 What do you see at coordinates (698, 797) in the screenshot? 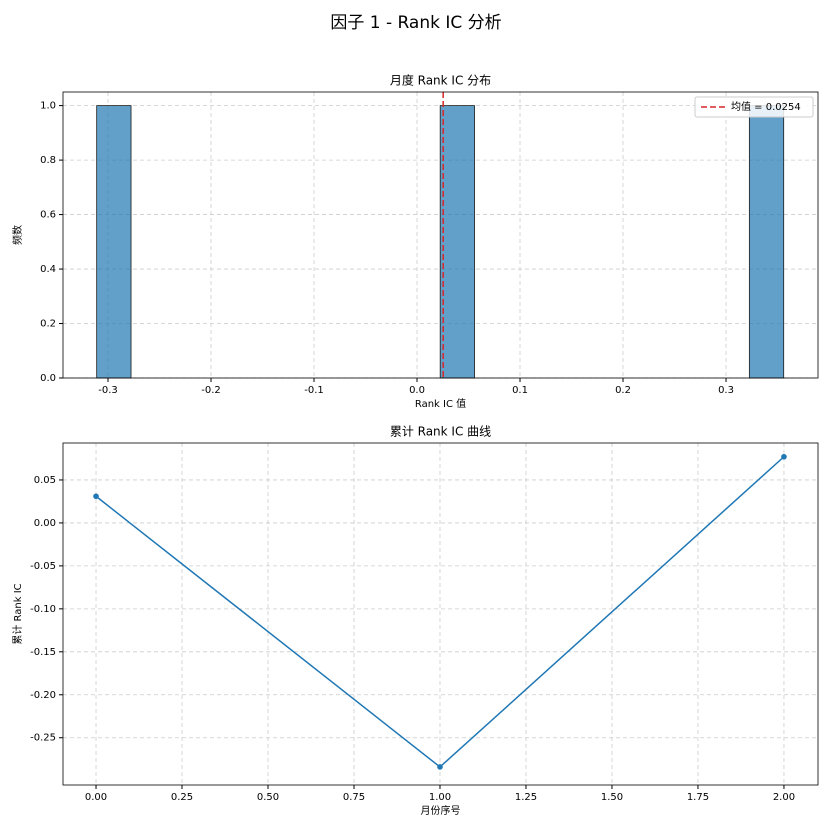
I see `x-tick-label: 1.75` at bounding box center [698, 797].